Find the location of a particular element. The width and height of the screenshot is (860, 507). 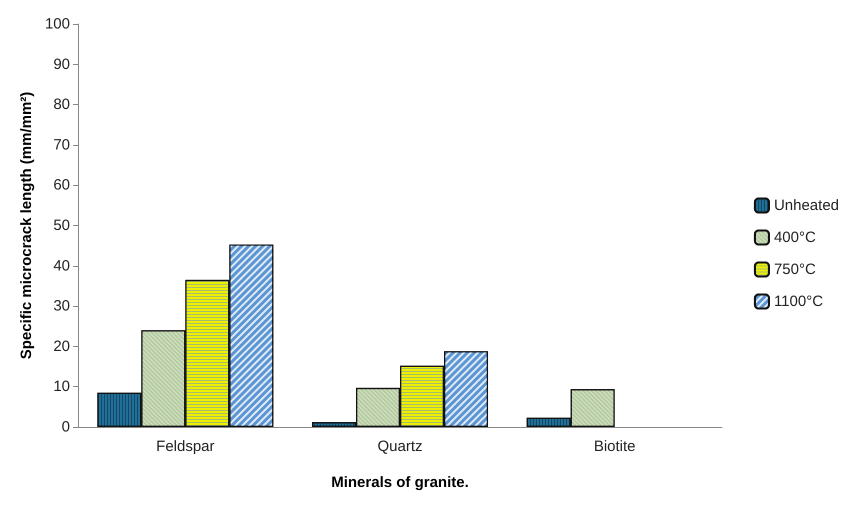

y-tick-label: 90 is located at coordinates (61, 64).